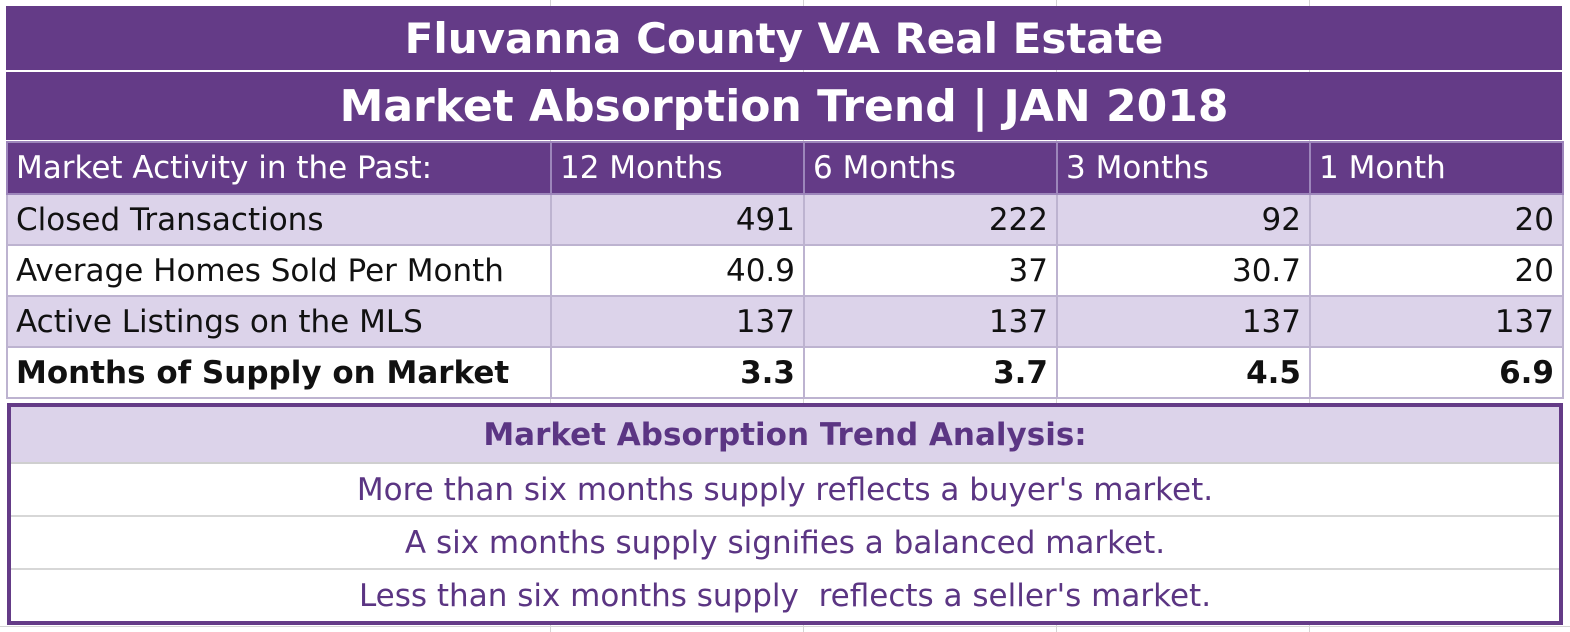 Image resolution: width=1570 pixels, height=632 pixels. Describe the element at coordinates (279, 372) in the screenshot. I see `row-label: Months of Supply on Market` at that location.